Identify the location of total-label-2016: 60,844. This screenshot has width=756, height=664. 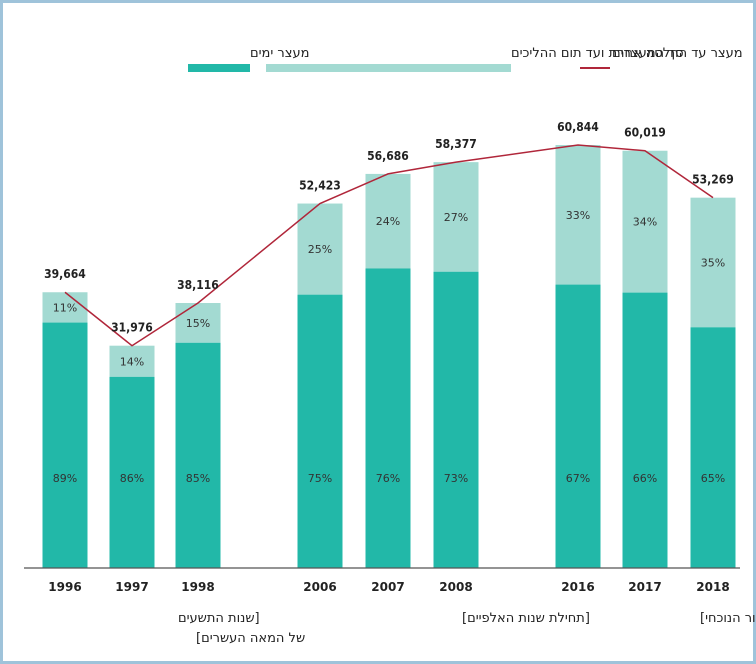
(578, 127).